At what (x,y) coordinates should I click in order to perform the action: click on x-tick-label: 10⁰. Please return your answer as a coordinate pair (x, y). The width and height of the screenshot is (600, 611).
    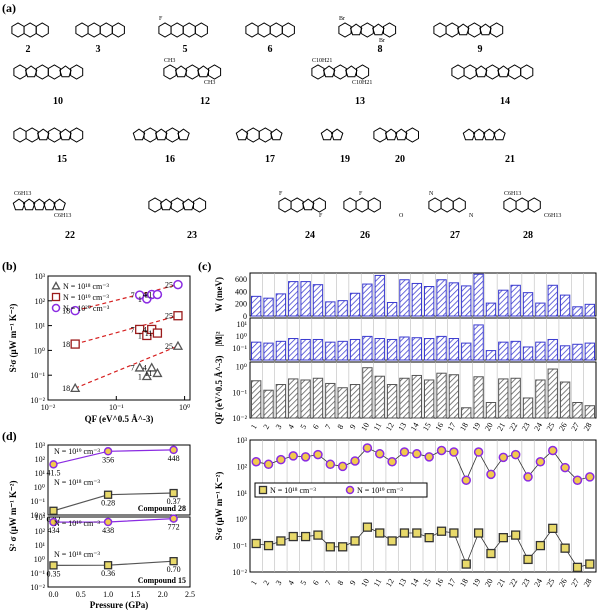
    Looking at the image, I should click on (184, 407).